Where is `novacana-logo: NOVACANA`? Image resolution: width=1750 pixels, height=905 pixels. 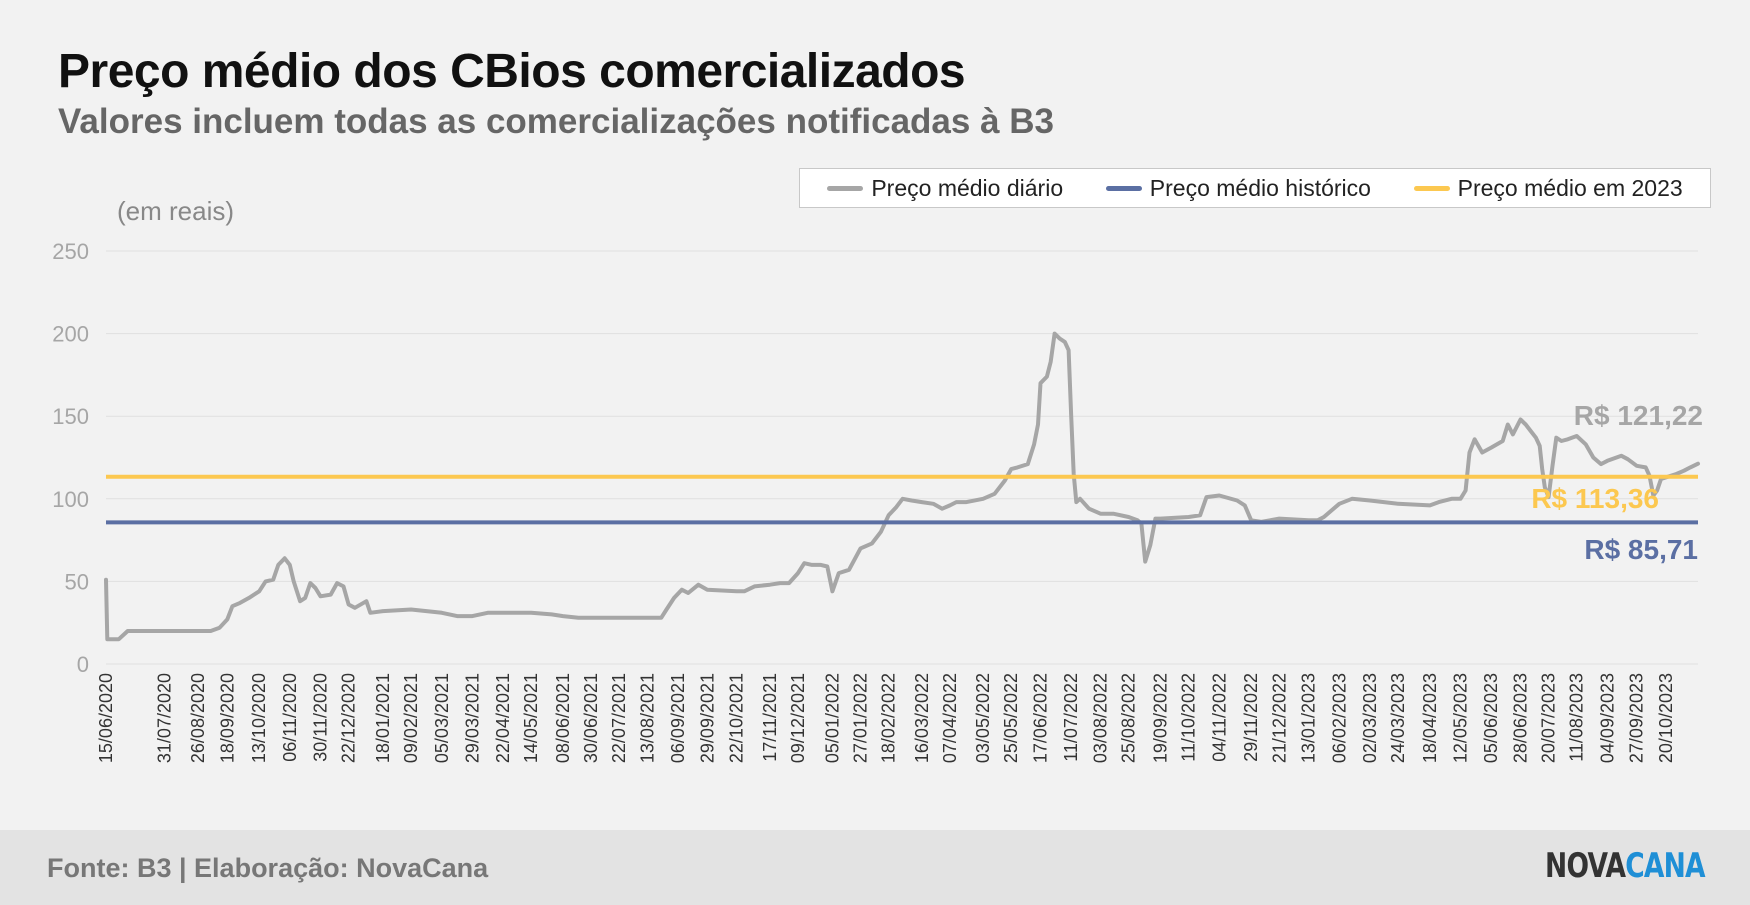 novacana-logo: NOVACANA is located at coordinates (1625, 866).